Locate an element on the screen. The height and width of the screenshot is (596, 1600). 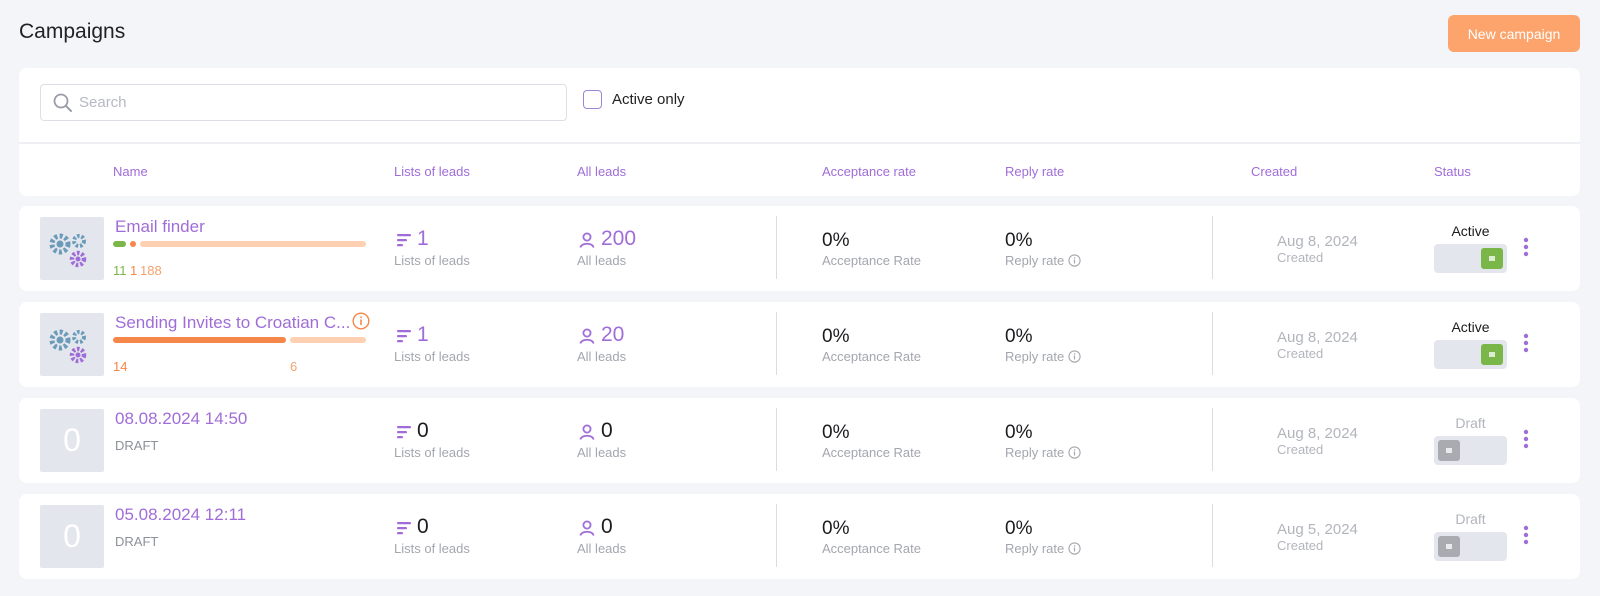
created-date: Aug 5, 2024 is located at coordinates (1317, 529).